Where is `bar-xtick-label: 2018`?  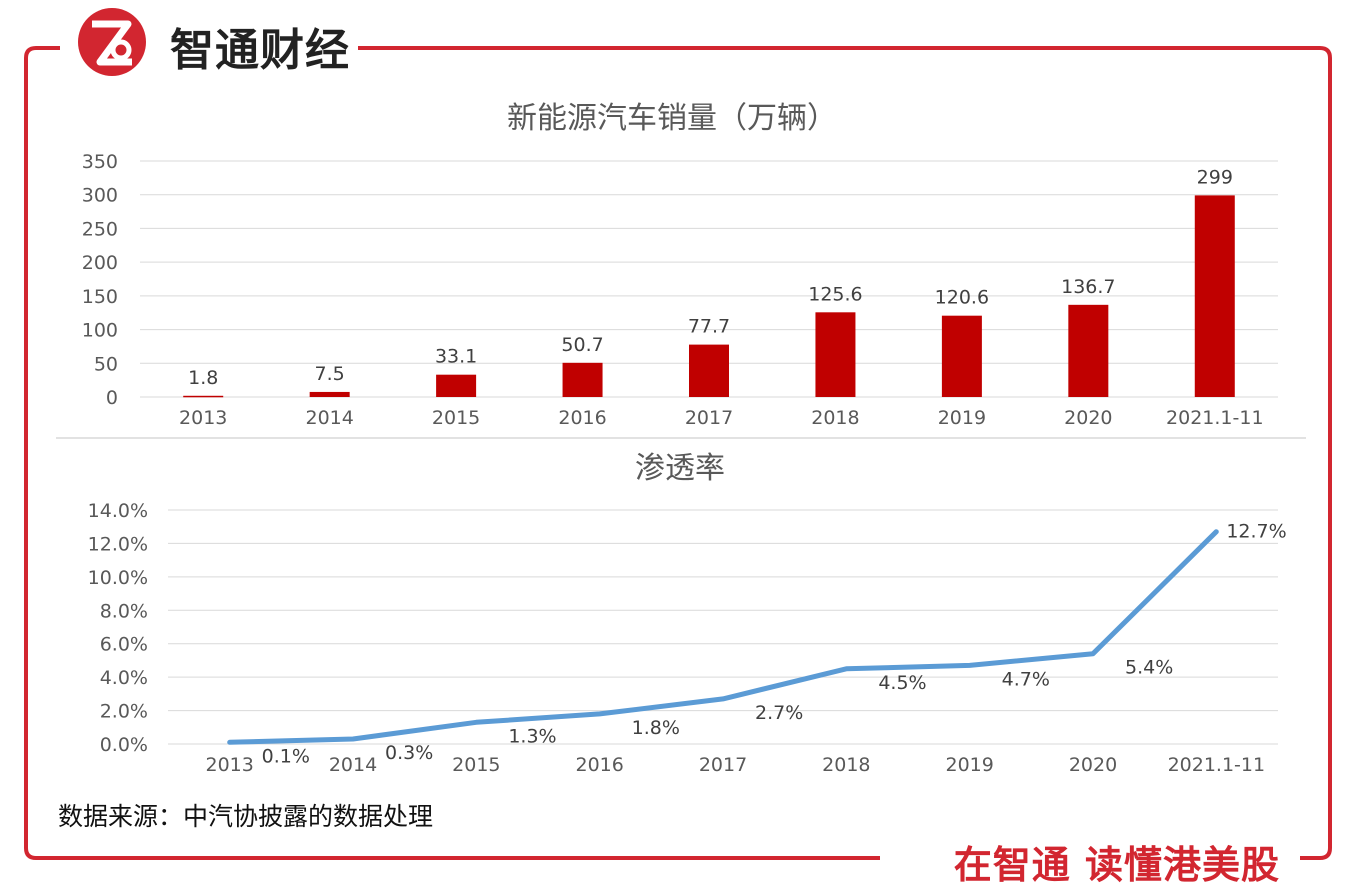
bar-xtick-label: 2018 is located at coordinates (835, 418).